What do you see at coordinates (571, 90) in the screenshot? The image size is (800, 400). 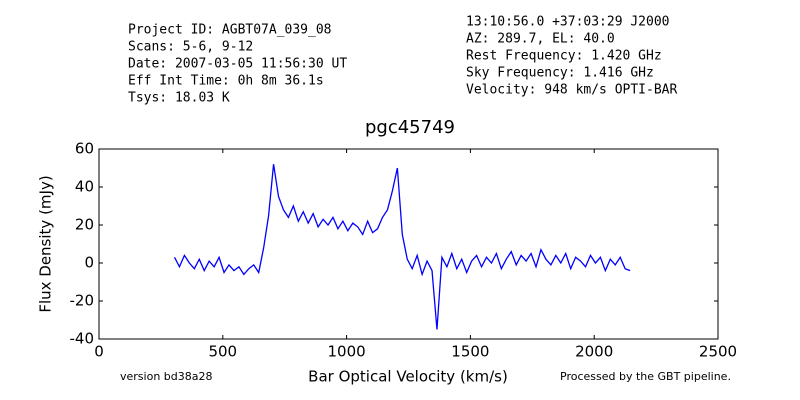 I see `info-line: Velocity: 948 km/s OPTI-BAR` at bounding box center [571, 90].